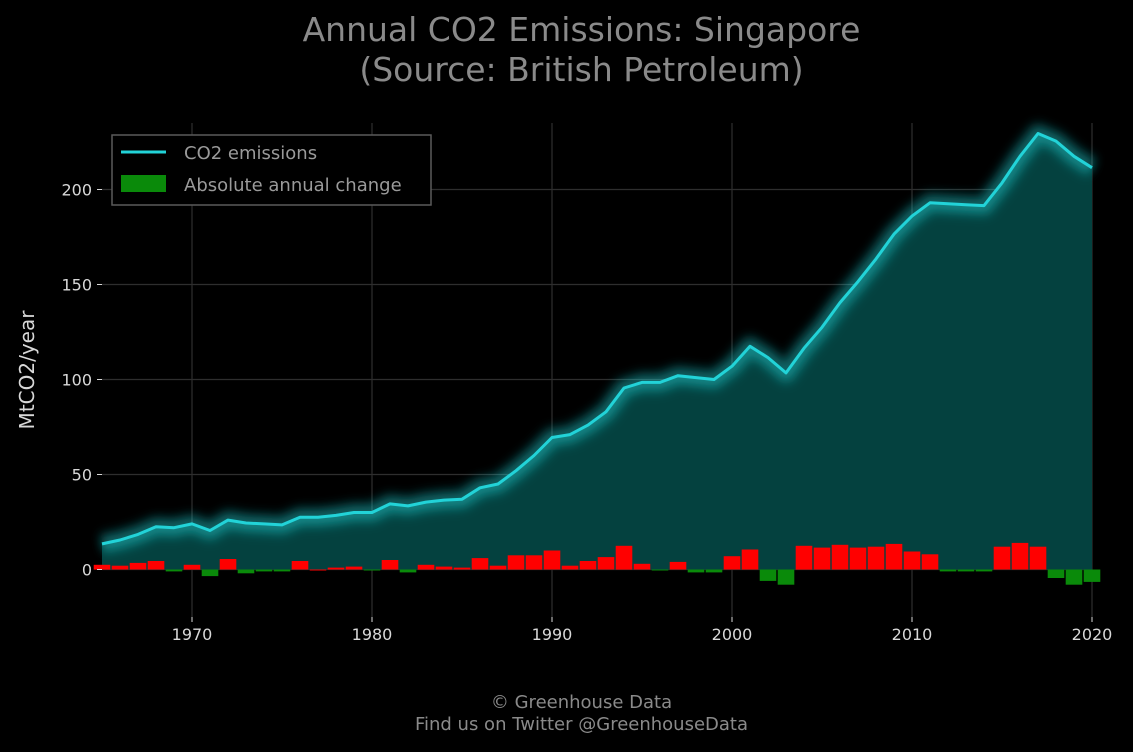 The image size is (1133, 752). I want to click on twitter-credit: Find us on Twitter @GreenhouseData, so click(581, 724).